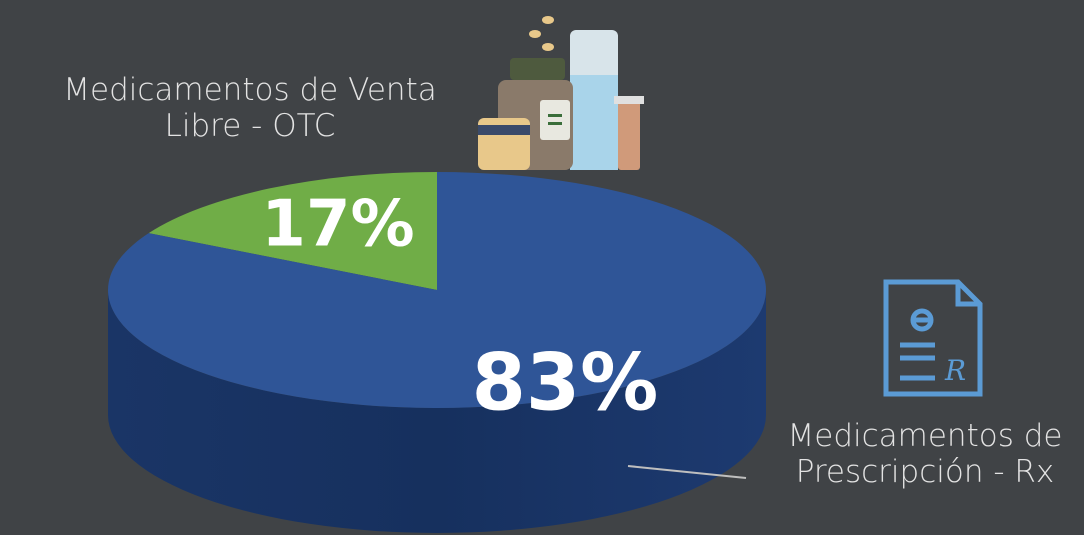 The width and height of the screenshot is (1084, 535). I want to click on category-label: Medicamentos de Venta Libre - OTC, so click(250, 108).